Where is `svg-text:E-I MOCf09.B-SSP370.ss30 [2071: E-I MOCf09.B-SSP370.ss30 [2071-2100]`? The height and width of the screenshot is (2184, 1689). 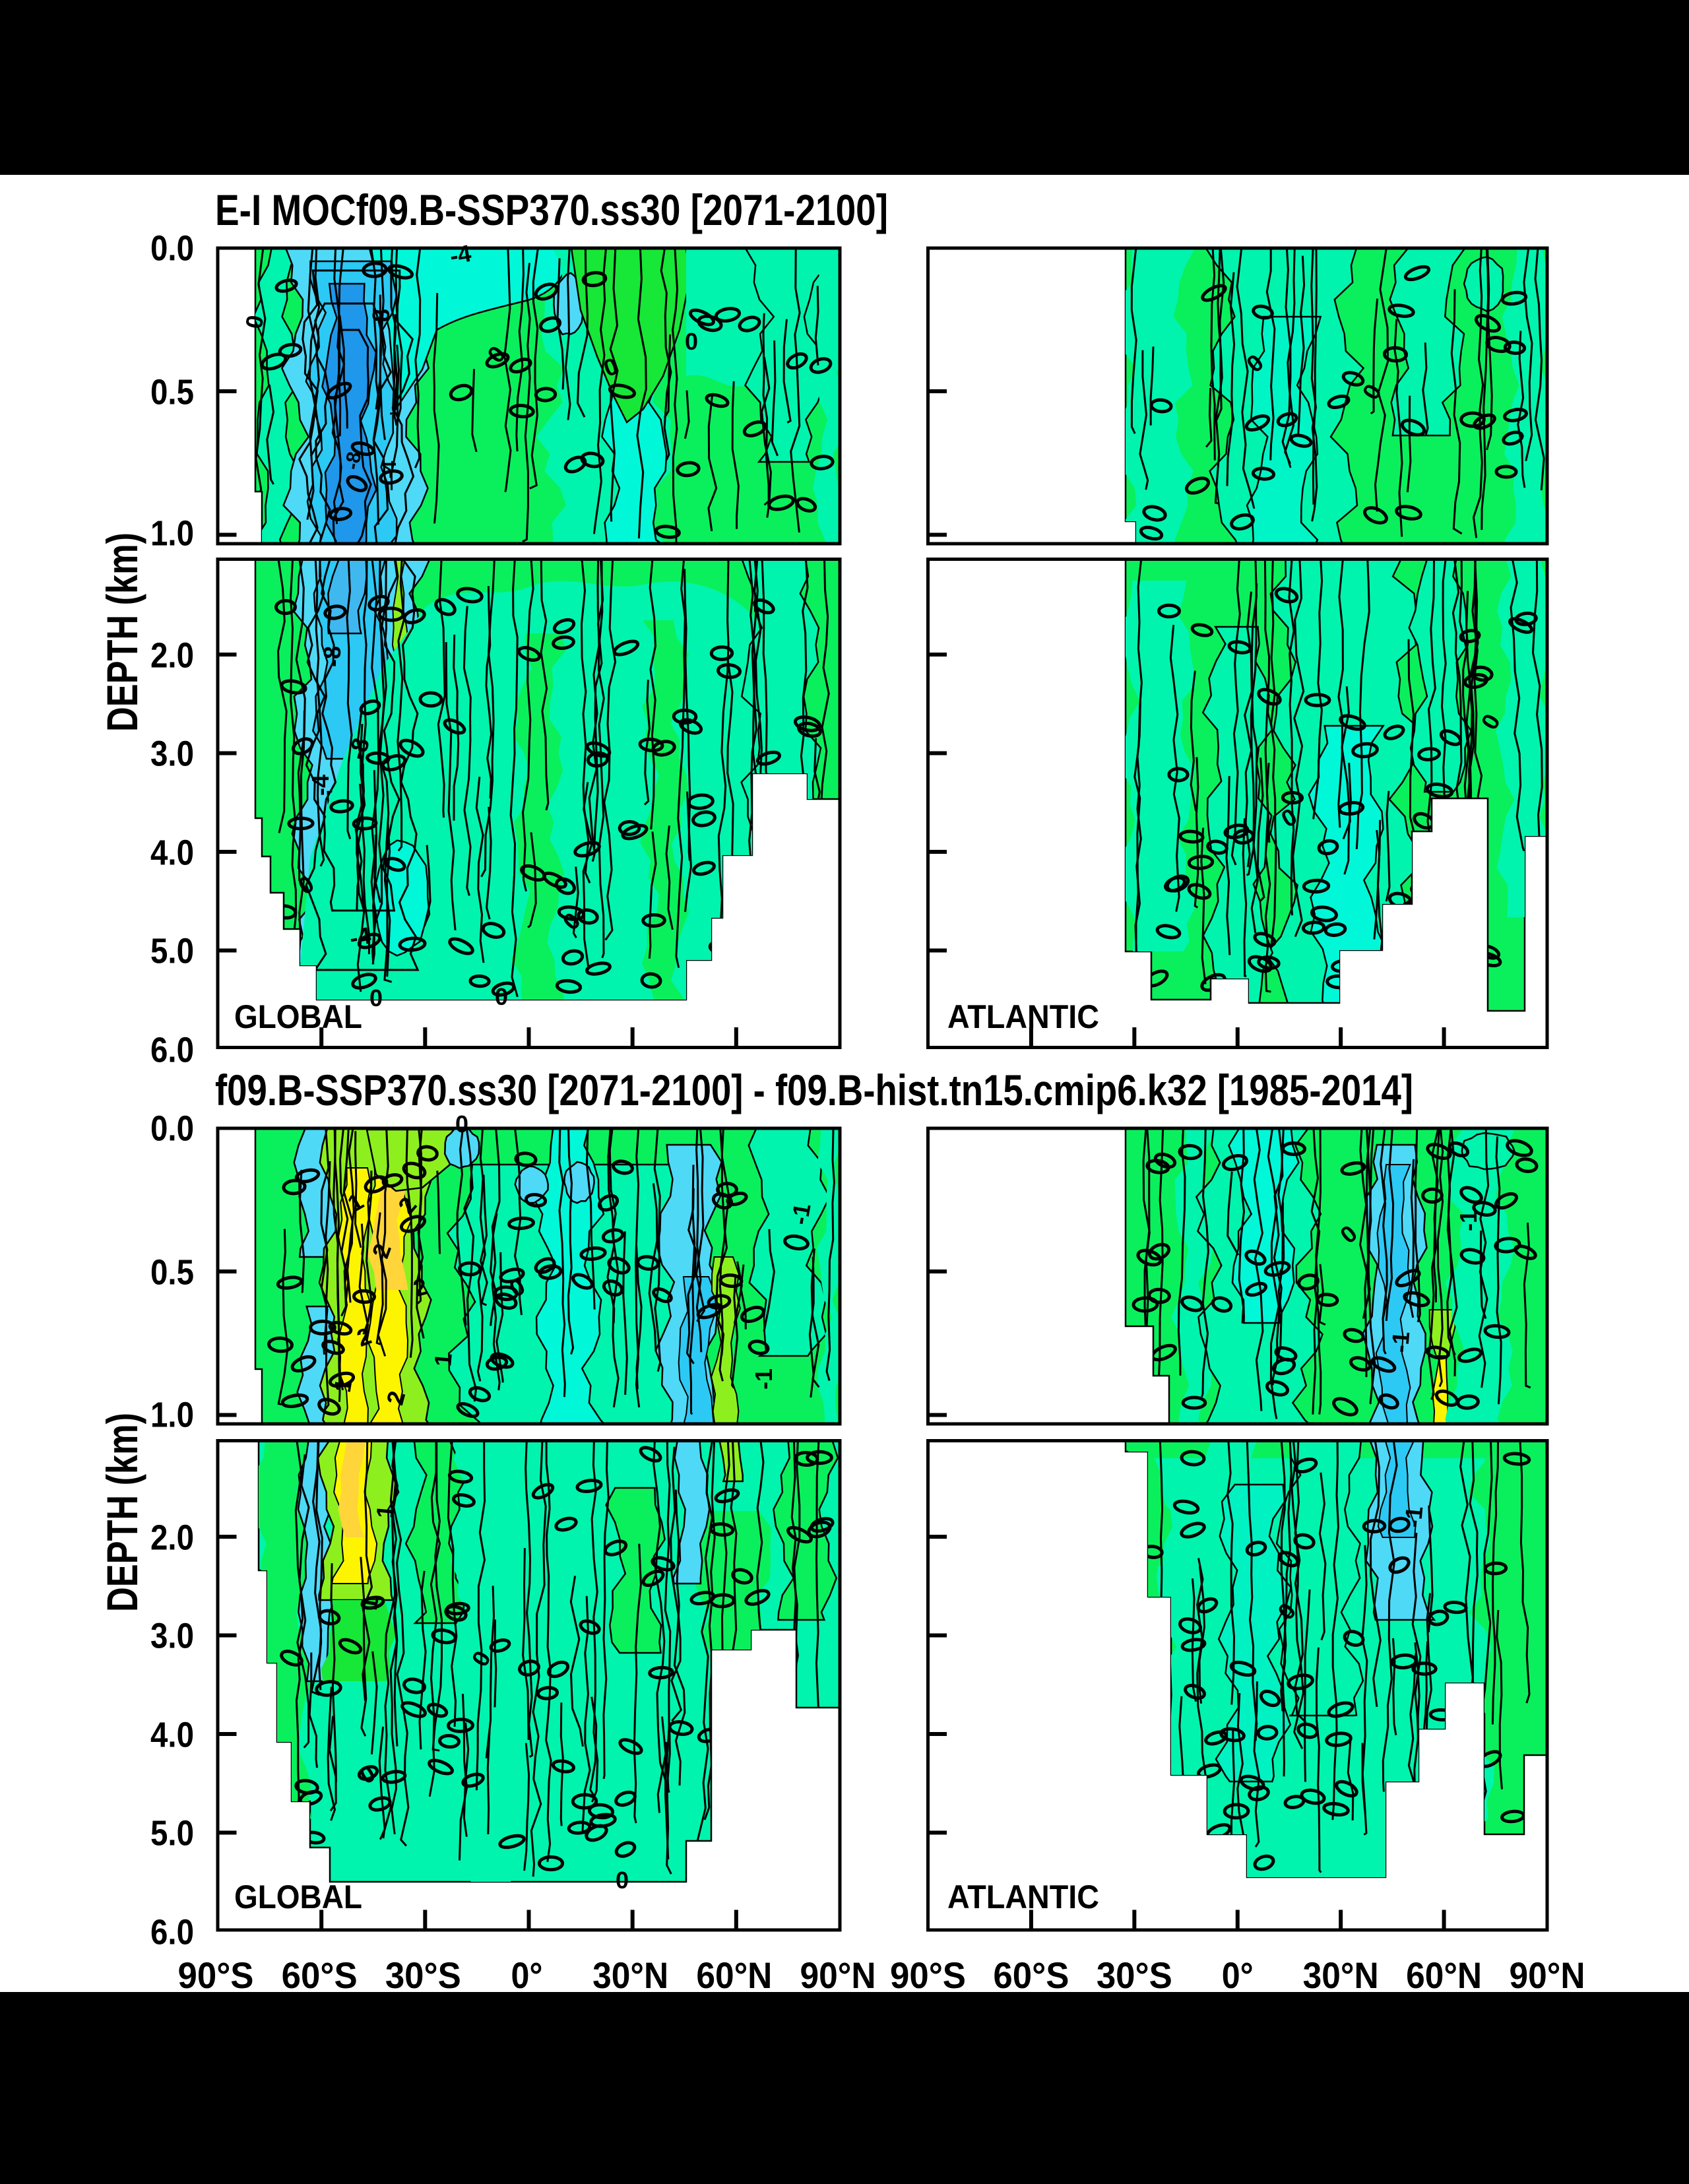 svg-text:E-I MOCf09.B-SSP370.ss30 [2071: E-I MOCf09.B-SSP370.ss30 [2071-2100] is located at coordinates (551, 209).